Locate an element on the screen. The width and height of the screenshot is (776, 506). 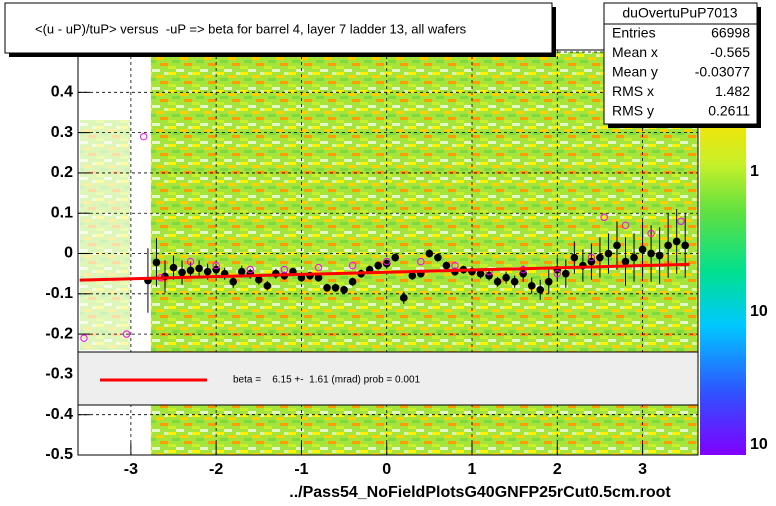
stats-key: RMS x is located at coordinates (633, 91).